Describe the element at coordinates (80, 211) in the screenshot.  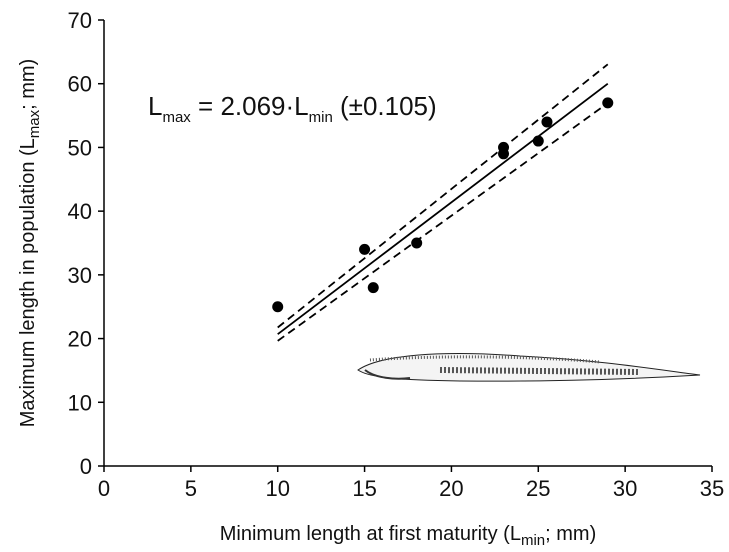
I see `y-tick-label: 40` at that location.